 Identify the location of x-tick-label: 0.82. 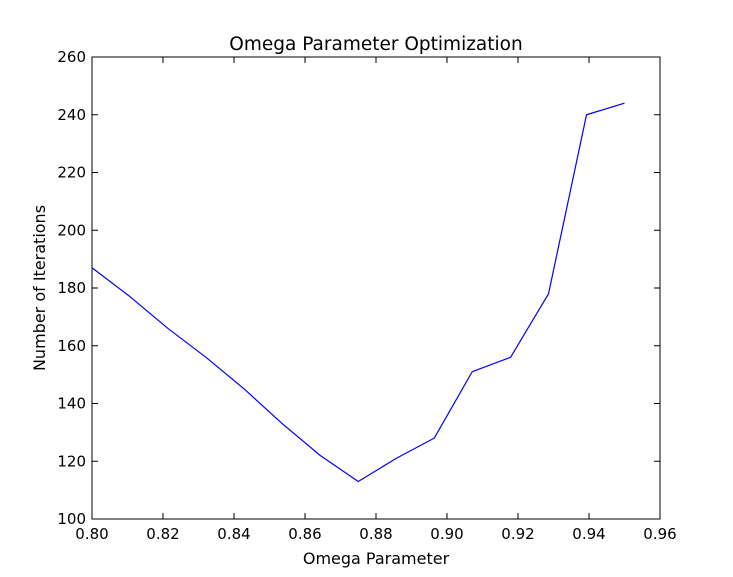
(162, 534).